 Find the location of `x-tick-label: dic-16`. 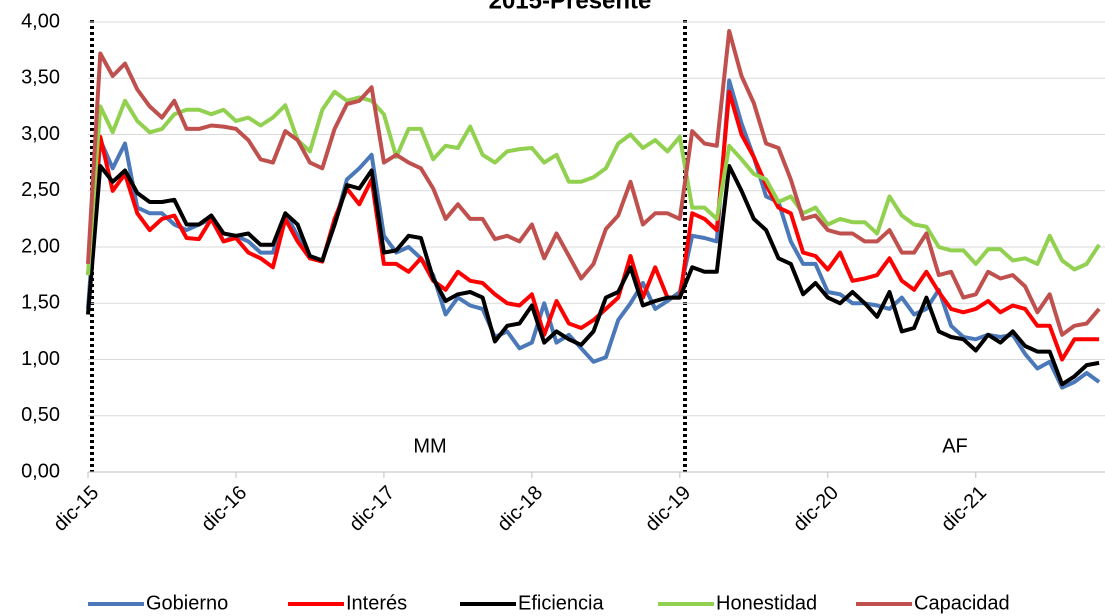

x-tick-label: dic-16 is located at coordinates (224, 509).